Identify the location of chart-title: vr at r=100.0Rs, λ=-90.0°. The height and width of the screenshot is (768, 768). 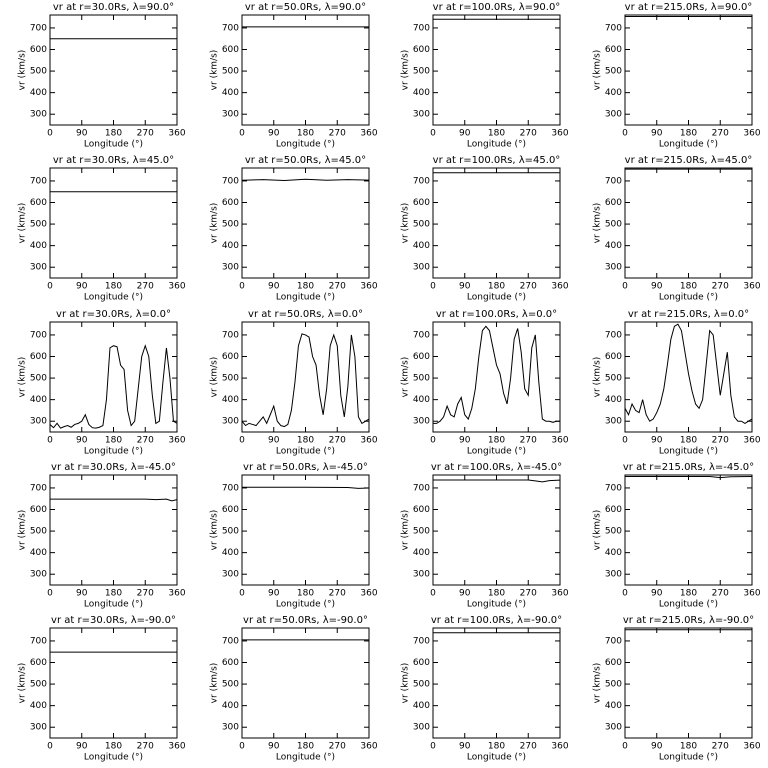
(496, 620).